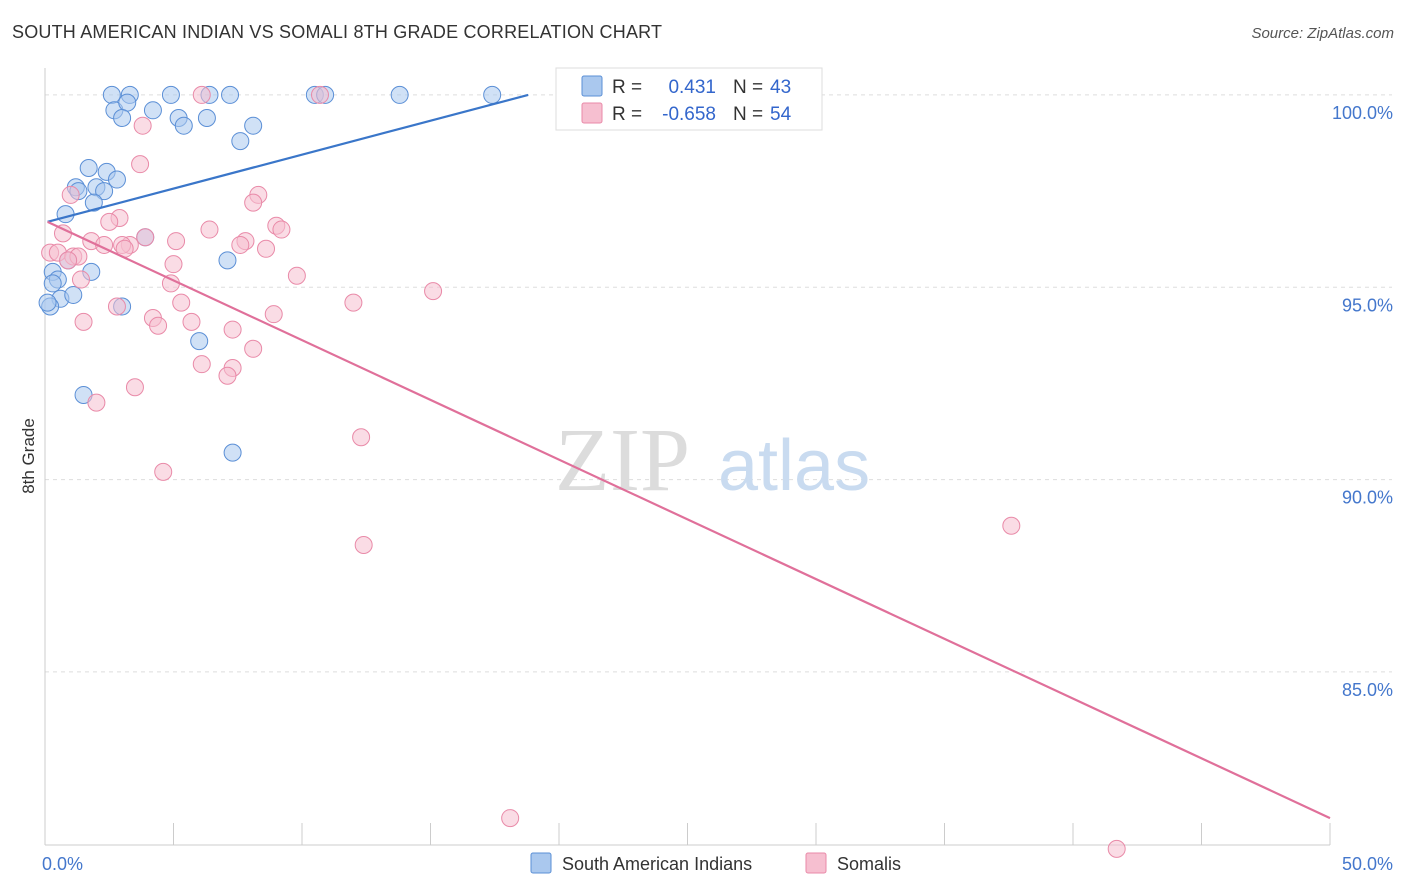 The height and width of the screenshot is (892, 1406). What do you see at coordinates (692, 87) in the screenshot?
I see `legend-r-value-1: 0.431` at bounding box center [692, 87].